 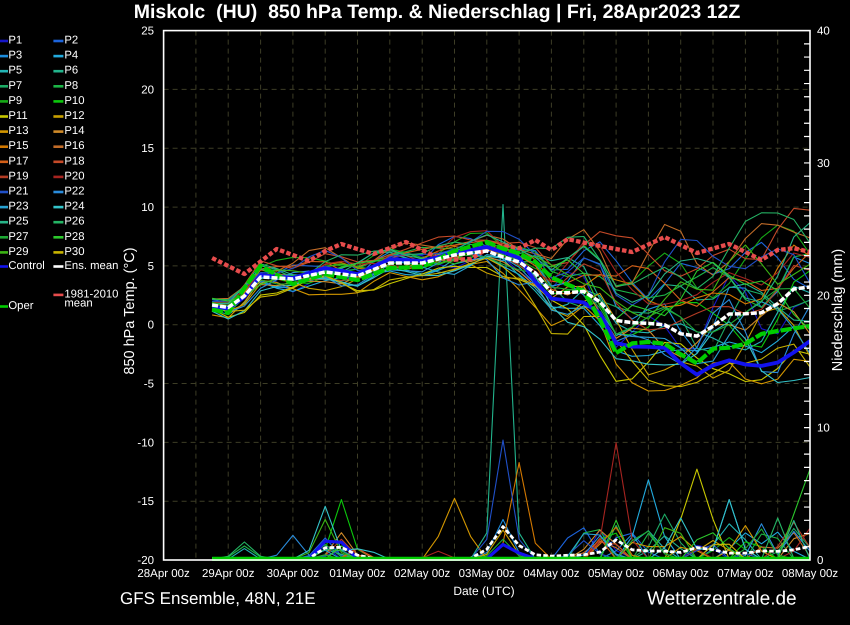 What do you see at coordinates (18, 131) in the screenshot?
I see `svg-text: P13` at bounding box center [18, 131].